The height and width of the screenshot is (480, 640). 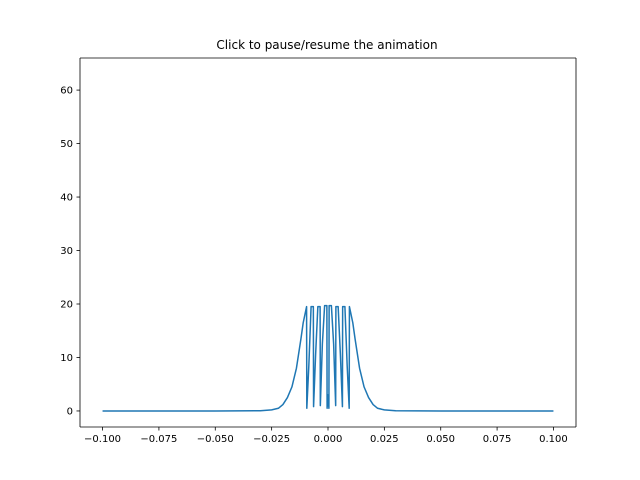 I want to click on chart-title: Click to pause/resume the animation, so click(x=326, y=45).